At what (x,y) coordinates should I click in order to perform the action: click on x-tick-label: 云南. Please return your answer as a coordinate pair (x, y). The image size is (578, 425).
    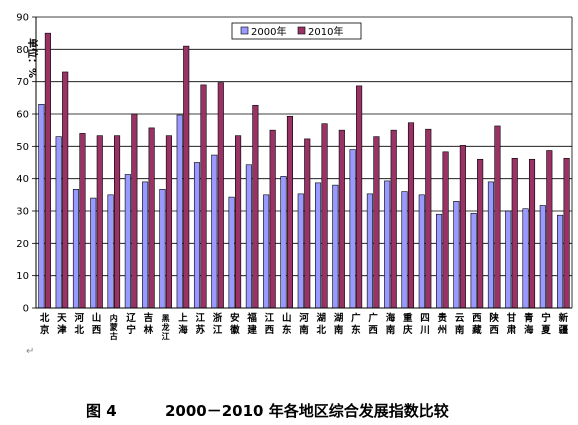
    Looking at the image, I should click on (460, 324).